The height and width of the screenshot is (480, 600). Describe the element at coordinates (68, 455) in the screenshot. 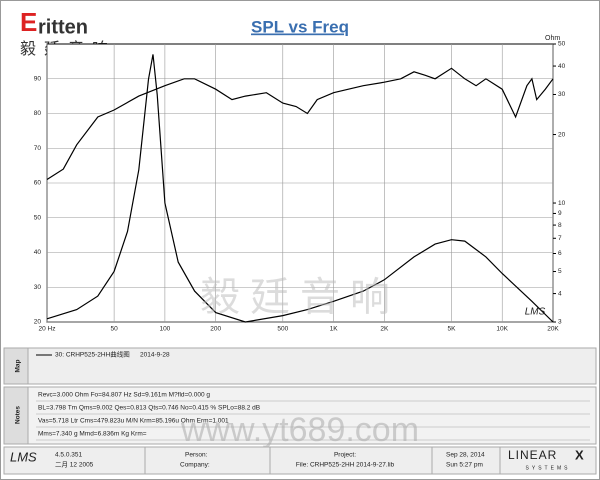

I see `version: 4.5.0.351` at that location.